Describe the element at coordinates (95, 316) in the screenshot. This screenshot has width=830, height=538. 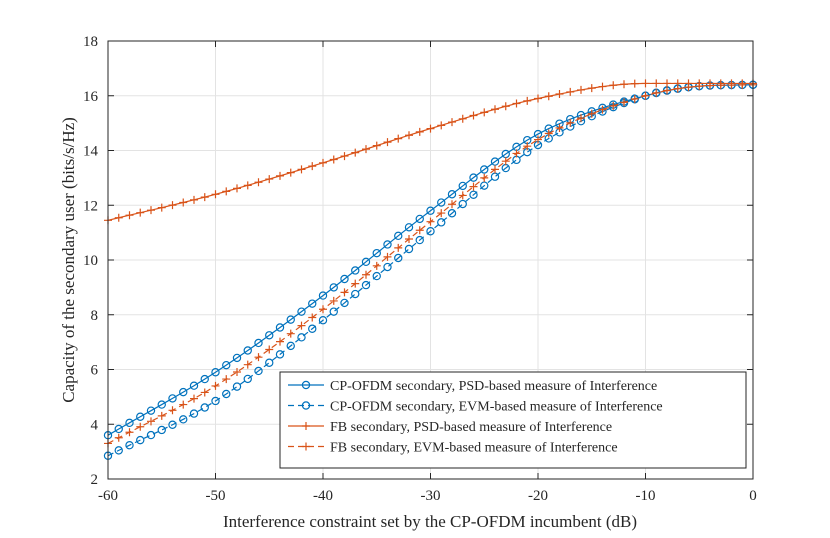
I see `y-tick-label: 8` at that location.